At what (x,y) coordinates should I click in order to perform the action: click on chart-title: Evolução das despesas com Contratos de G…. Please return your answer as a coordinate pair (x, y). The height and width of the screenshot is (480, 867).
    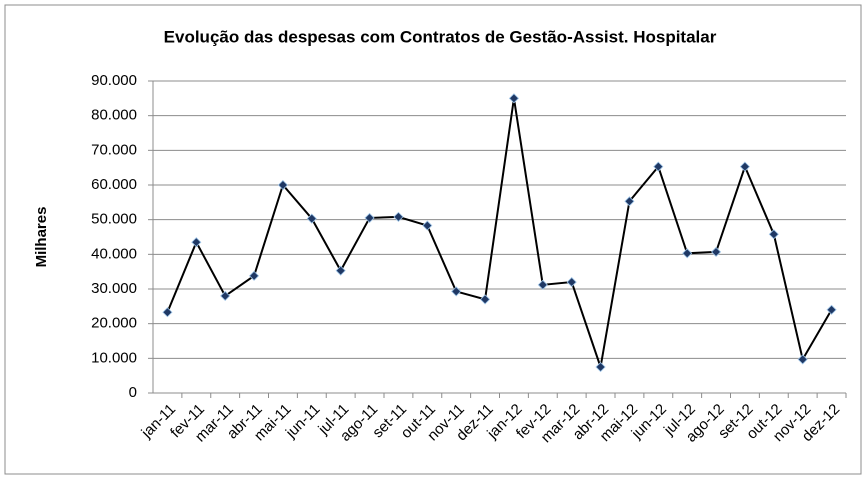
    Looking at the image, I should click on (440, 36).